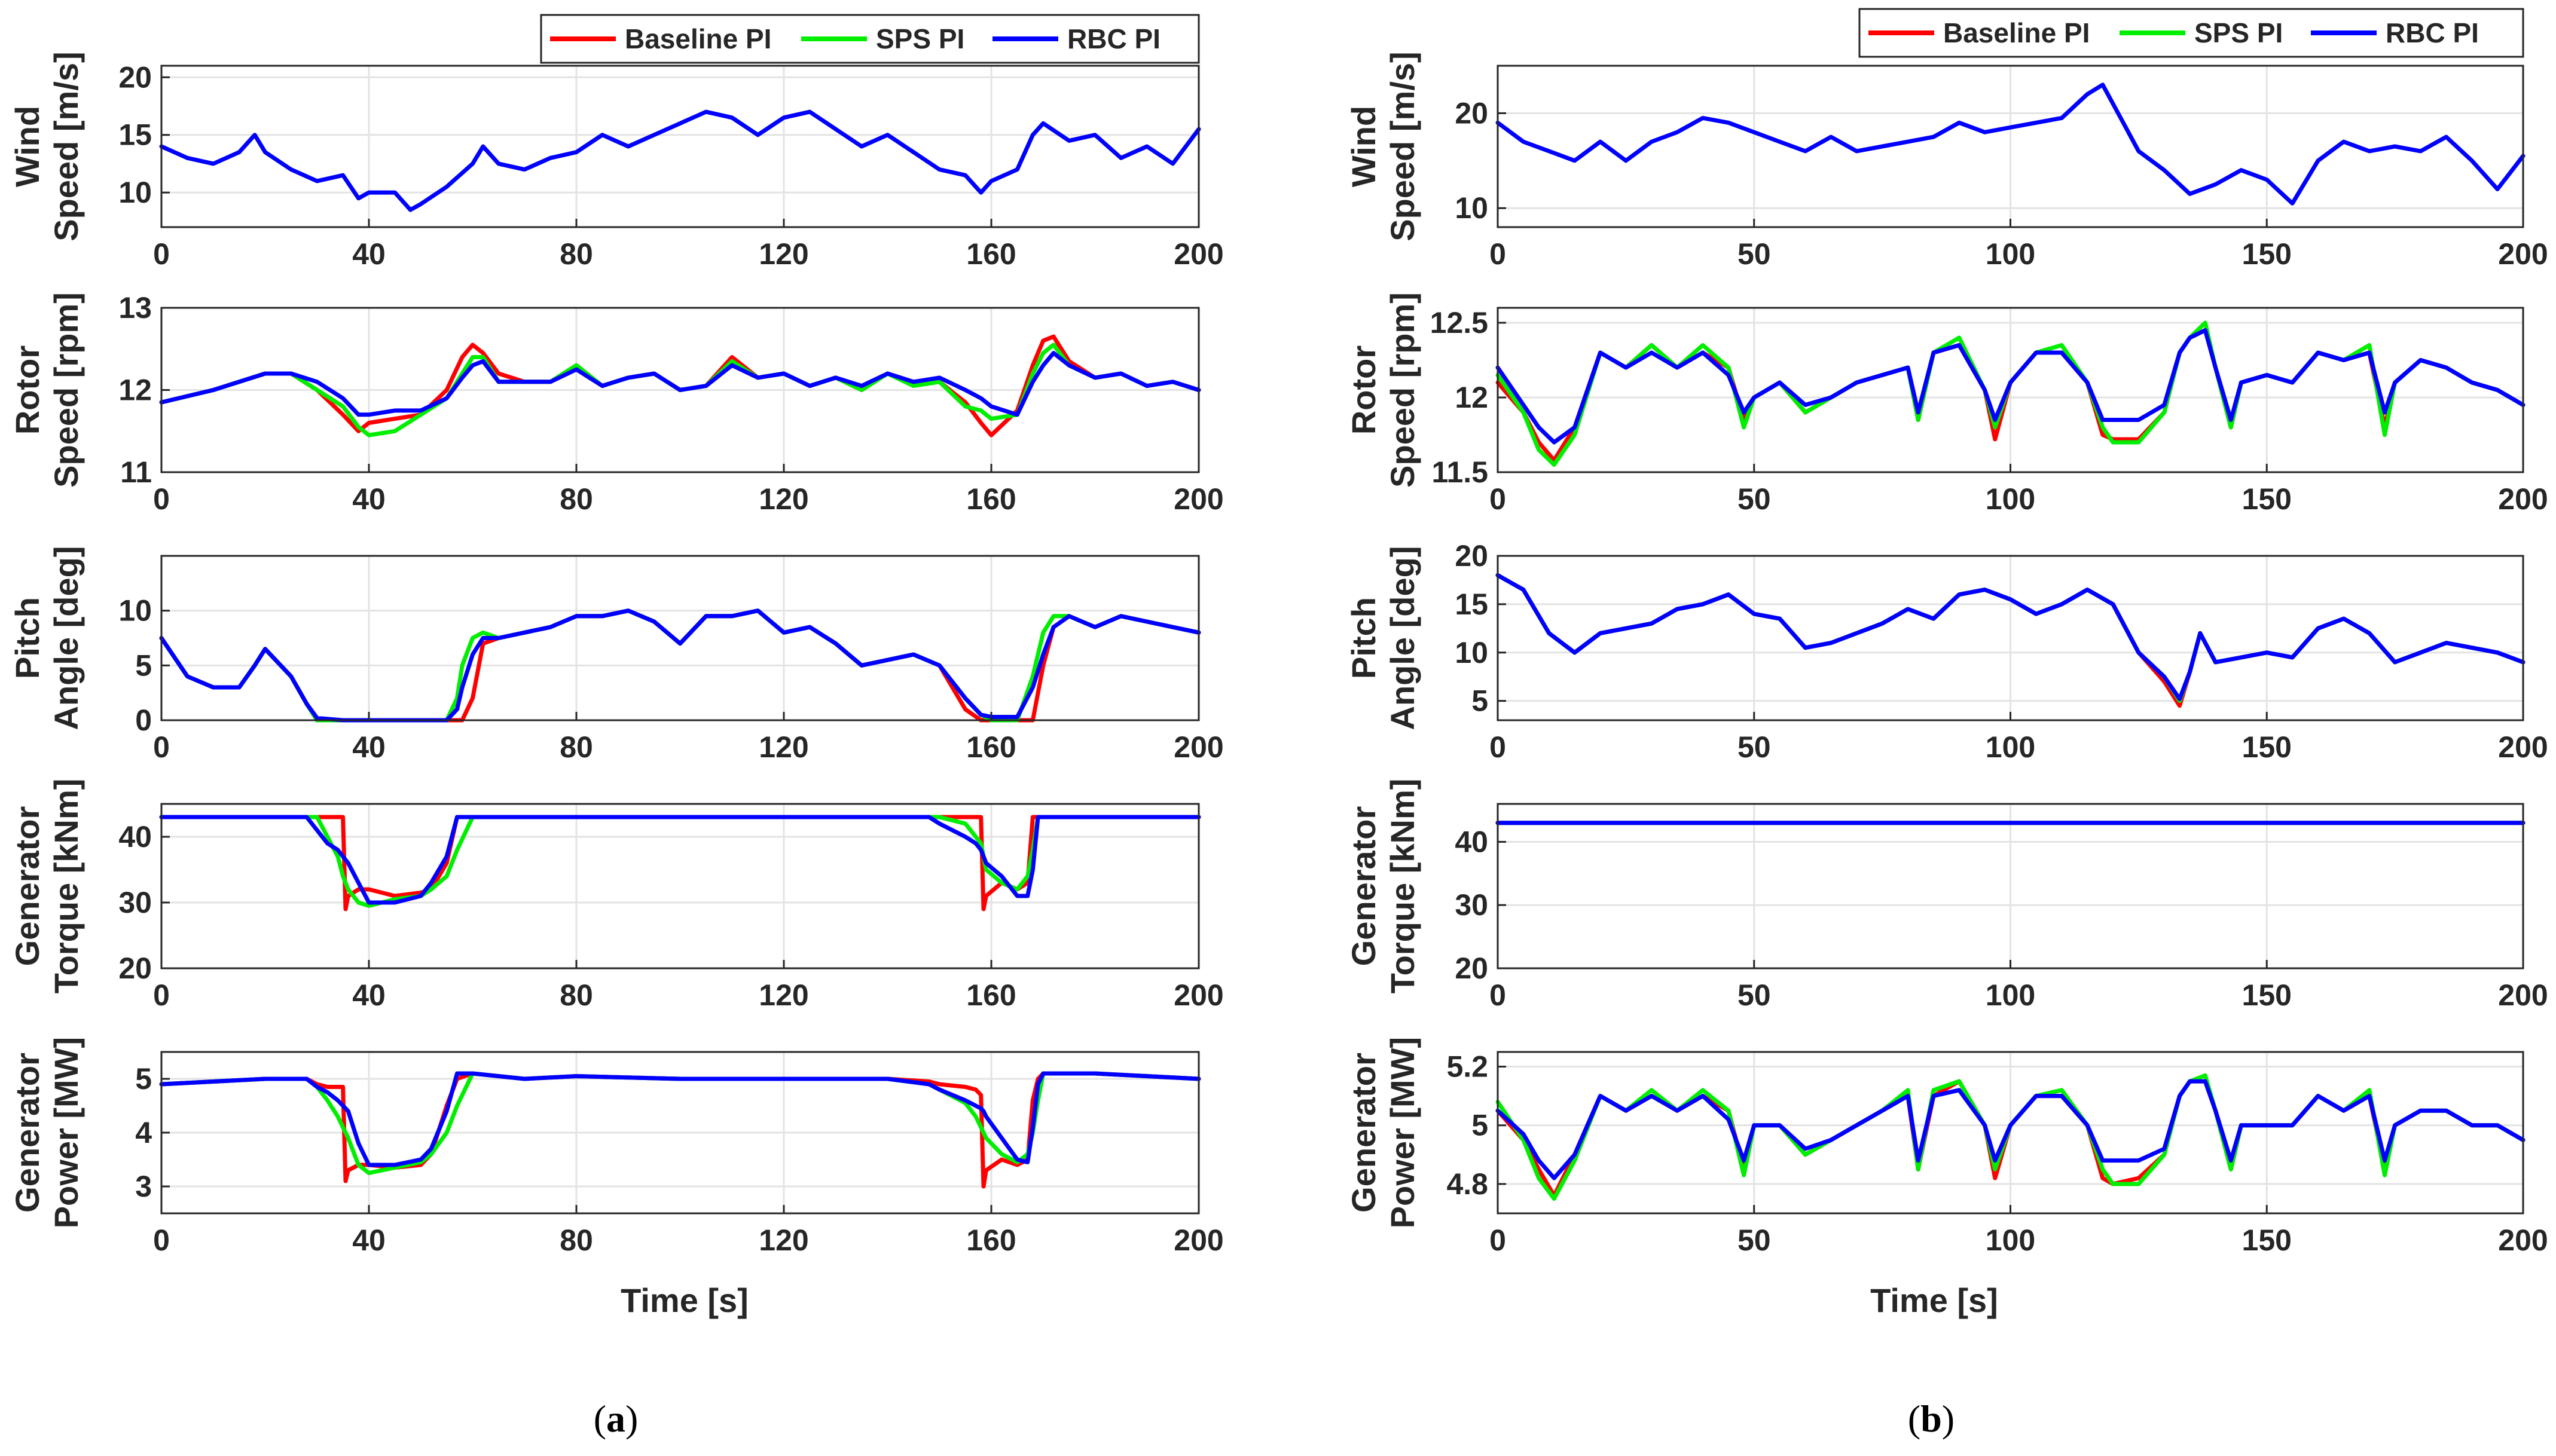 The height and width of the screenshot is (1456, 2556). What do you see at coordinates (66, 1133) in the screenshot?
I see `y-axis-label-line2: Power [MW]` at bounding box center [66, 1133].